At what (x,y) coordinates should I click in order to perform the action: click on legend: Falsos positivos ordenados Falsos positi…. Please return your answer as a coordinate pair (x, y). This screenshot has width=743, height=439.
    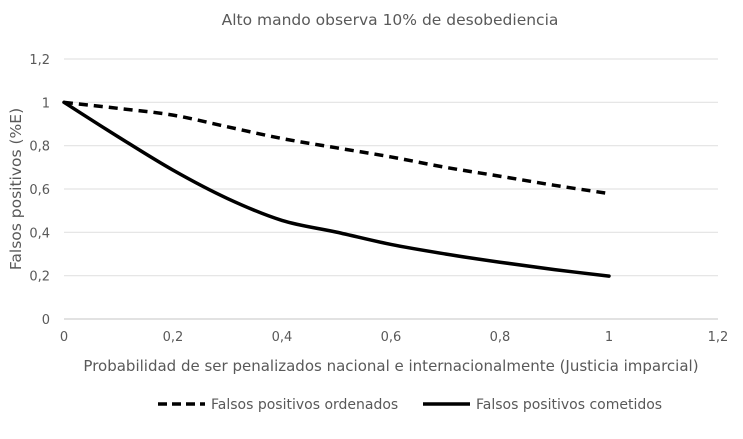
    Looking at the image, I should click on (410, 405).